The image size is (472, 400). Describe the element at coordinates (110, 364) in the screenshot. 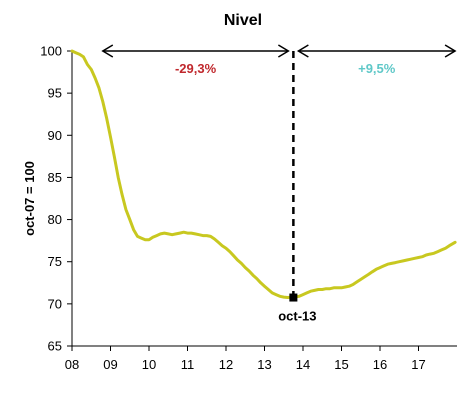

I see `x-tick-label: 09` at that location.